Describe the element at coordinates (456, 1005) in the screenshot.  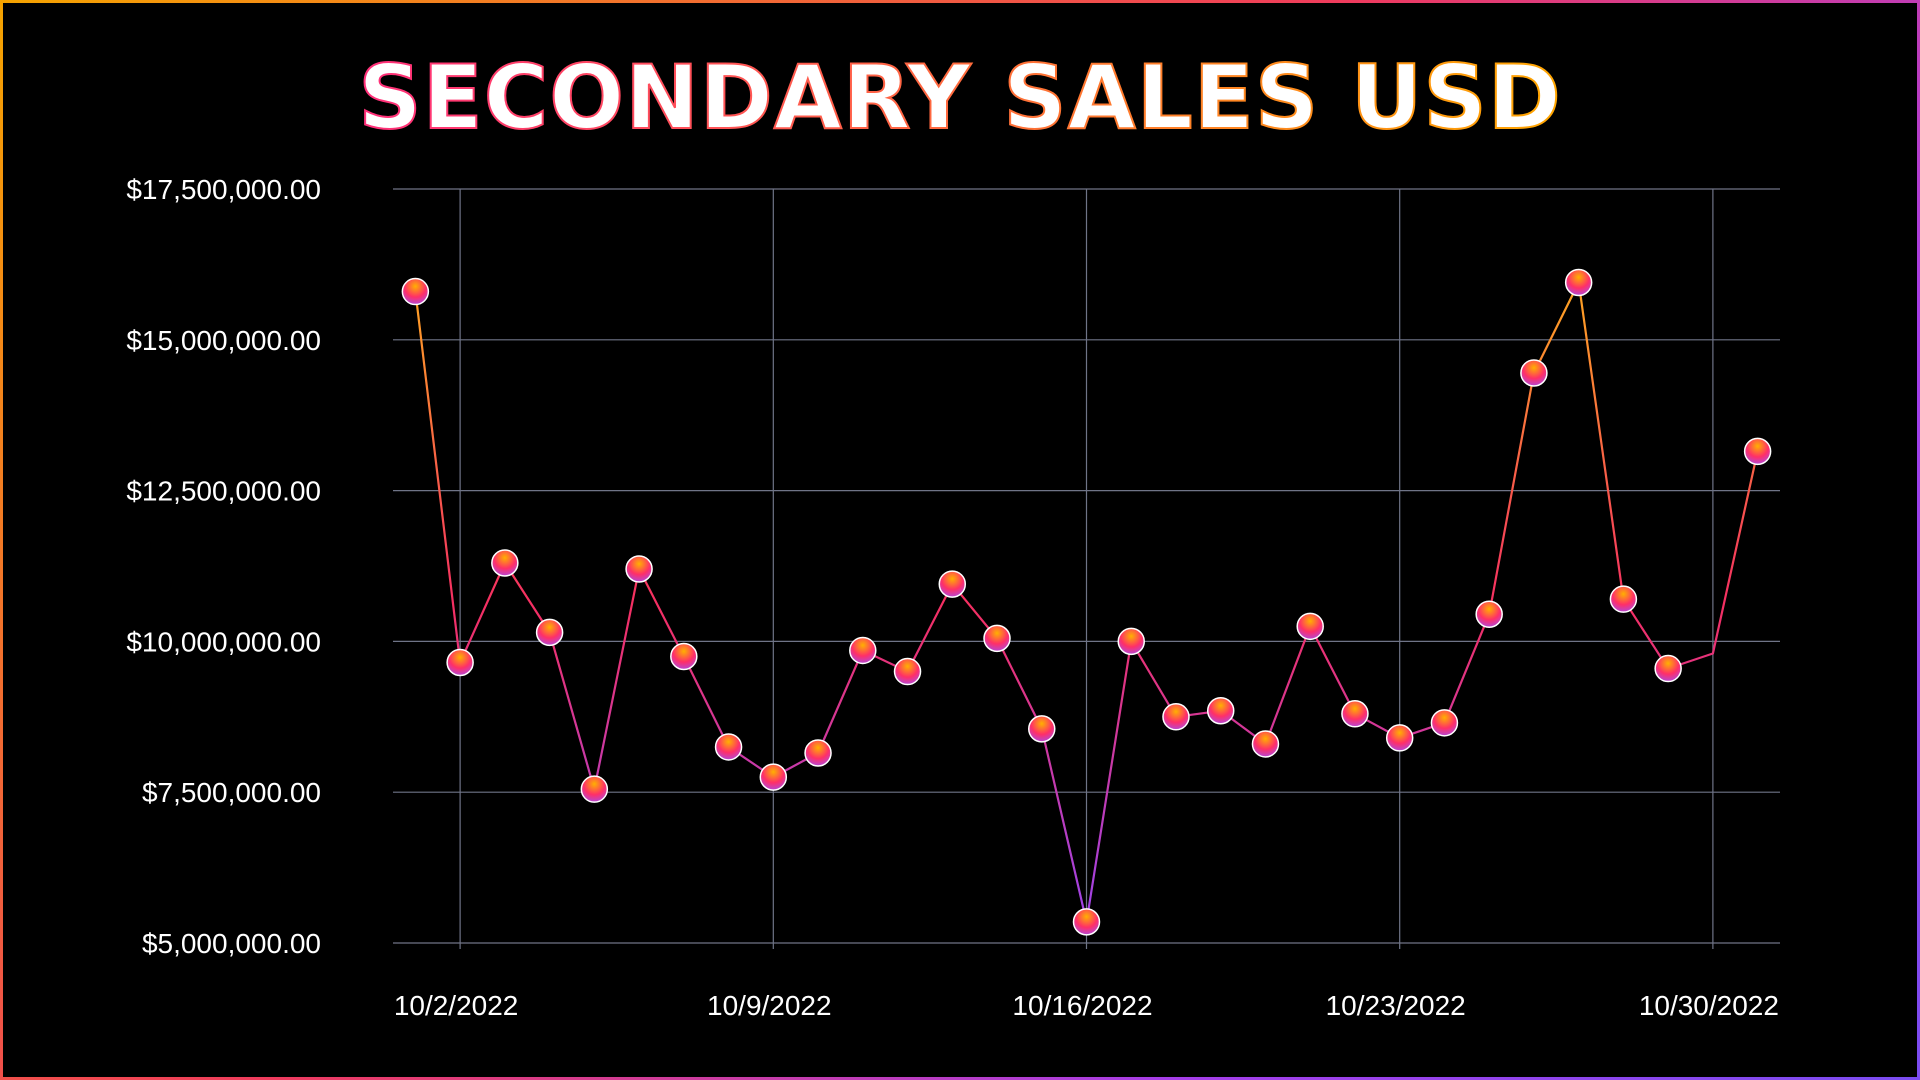
I see `x-tick-label: 10/2/2022` at that location.